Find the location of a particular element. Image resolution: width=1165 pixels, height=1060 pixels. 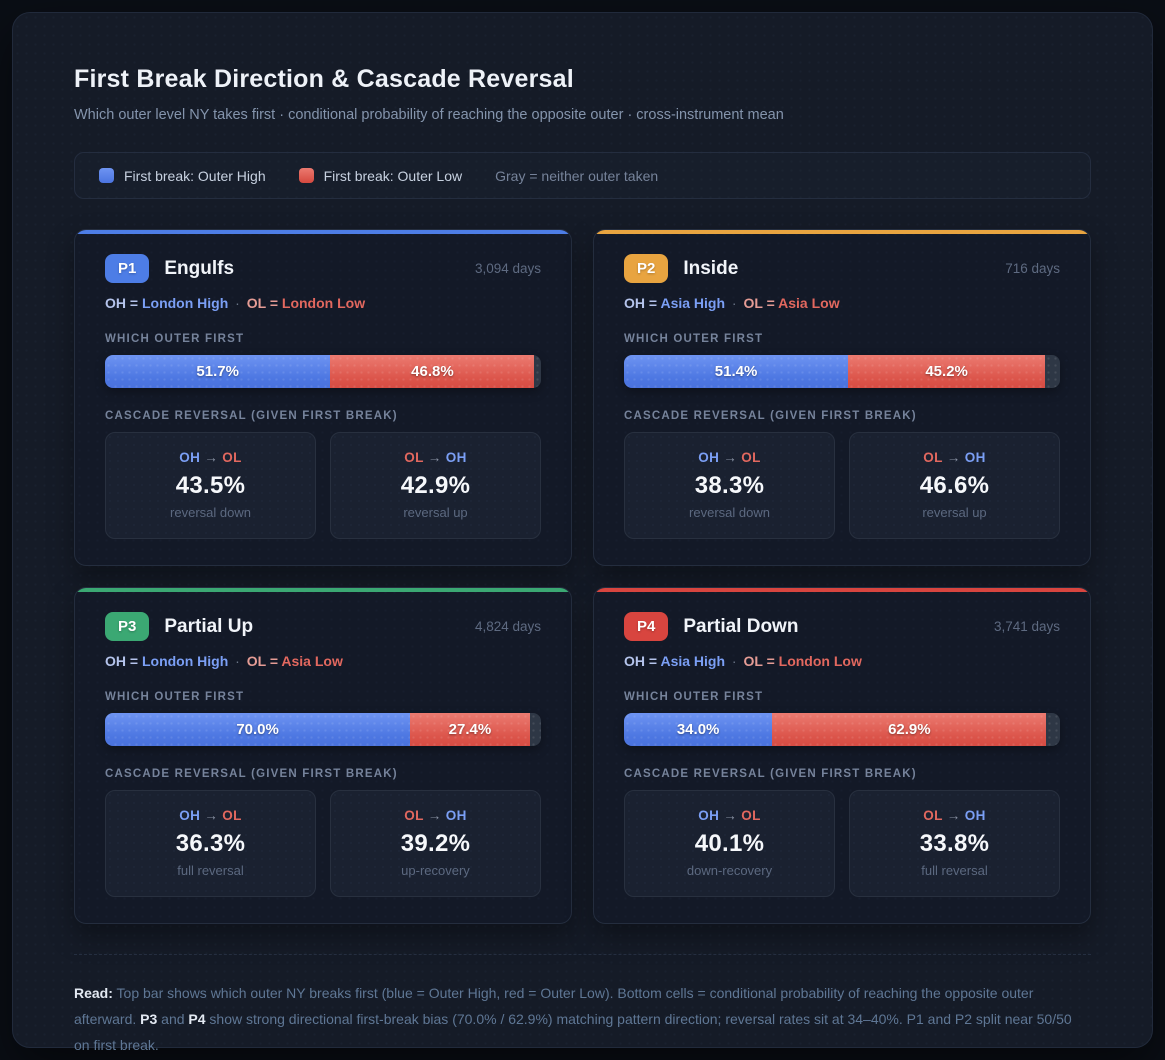

legend-label-outer-low: First break: Outer Low is located at coordinates (393, 175).